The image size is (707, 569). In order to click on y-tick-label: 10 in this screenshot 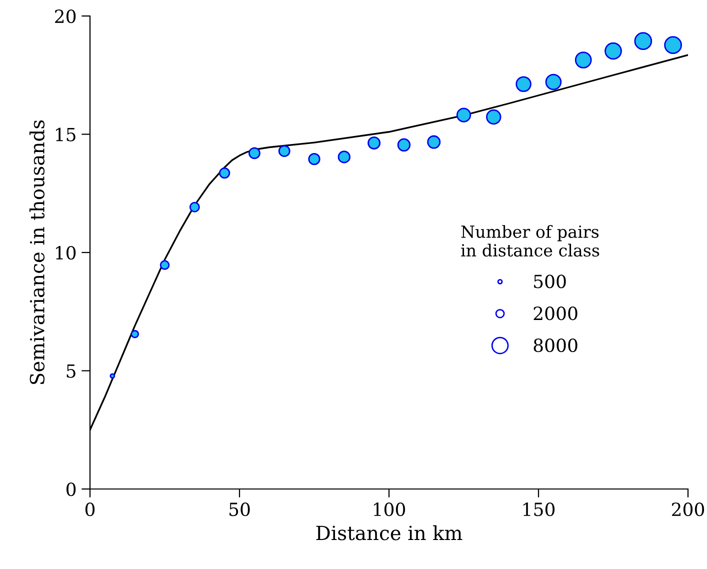, I will do `click(66, 253)`.